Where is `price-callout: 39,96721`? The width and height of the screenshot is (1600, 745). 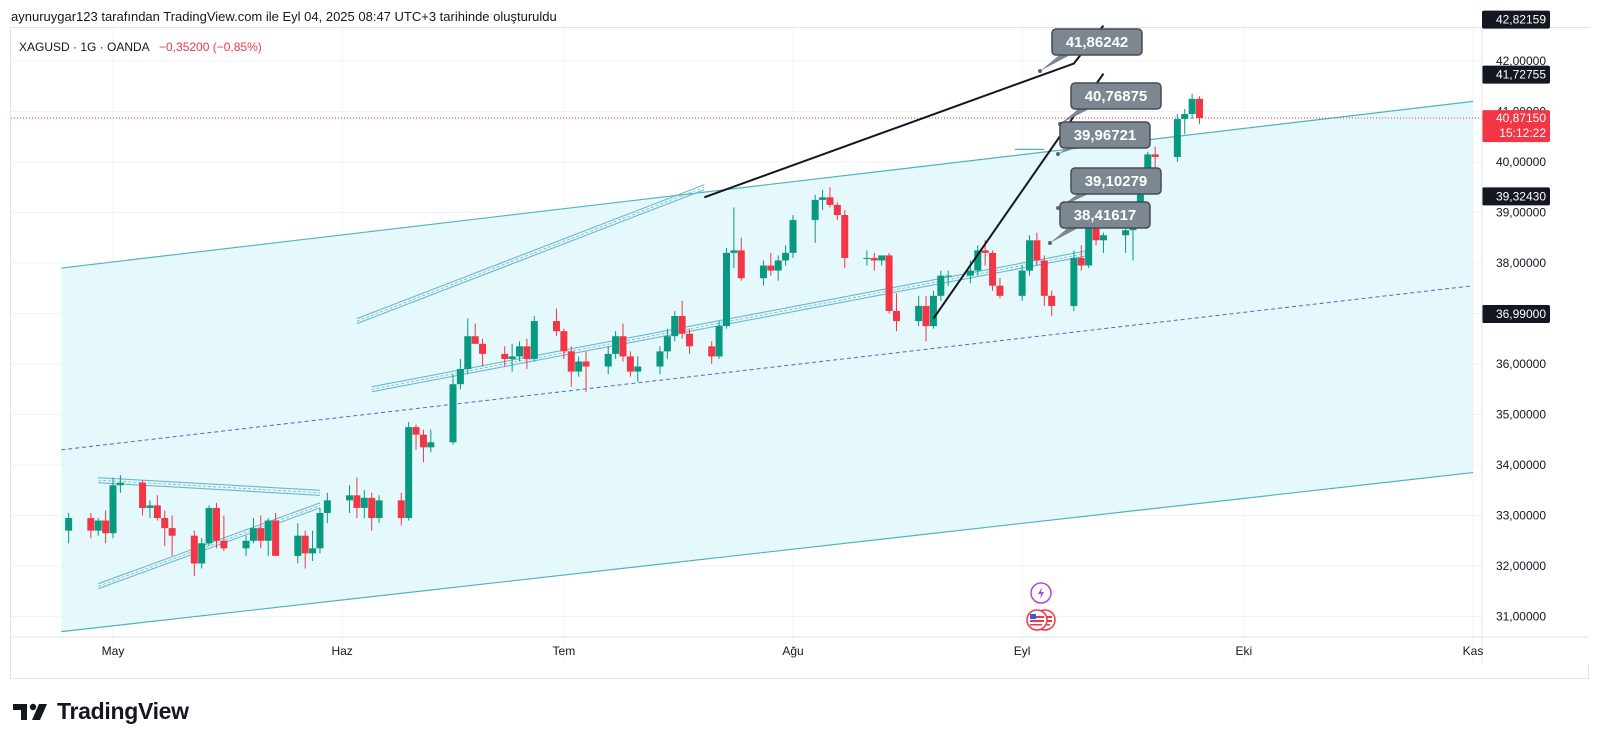
price-callout: 39,96721 is located at coordinates (1103, 138).